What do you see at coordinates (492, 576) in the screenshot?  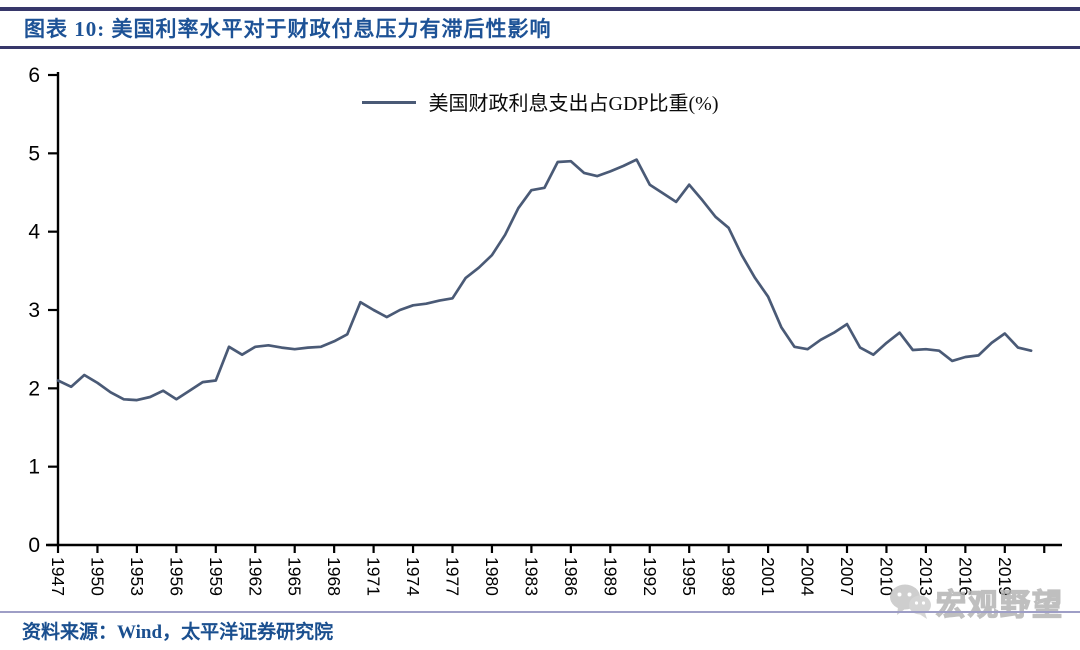 I see `x-tick-label: 1980` at bounding box center [492, 576].